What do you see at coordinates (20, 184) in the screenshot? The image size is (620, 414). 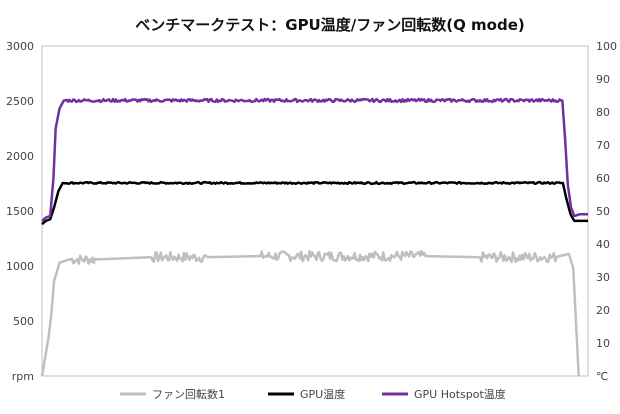 I see `left-axis: 500 1000 1500 2000 2500 3000` at bounding box center [20, 184].